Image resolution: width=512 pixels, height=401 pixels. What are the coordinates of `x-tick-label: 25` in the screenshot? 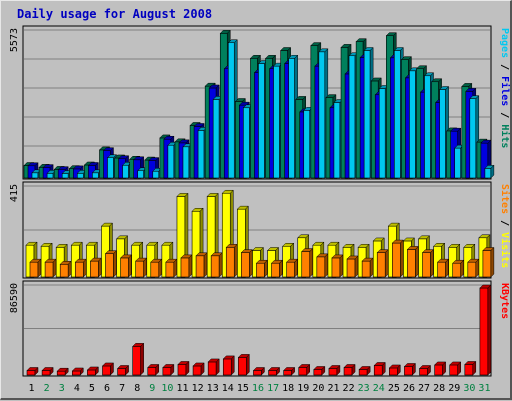 It's located at (394, 388).